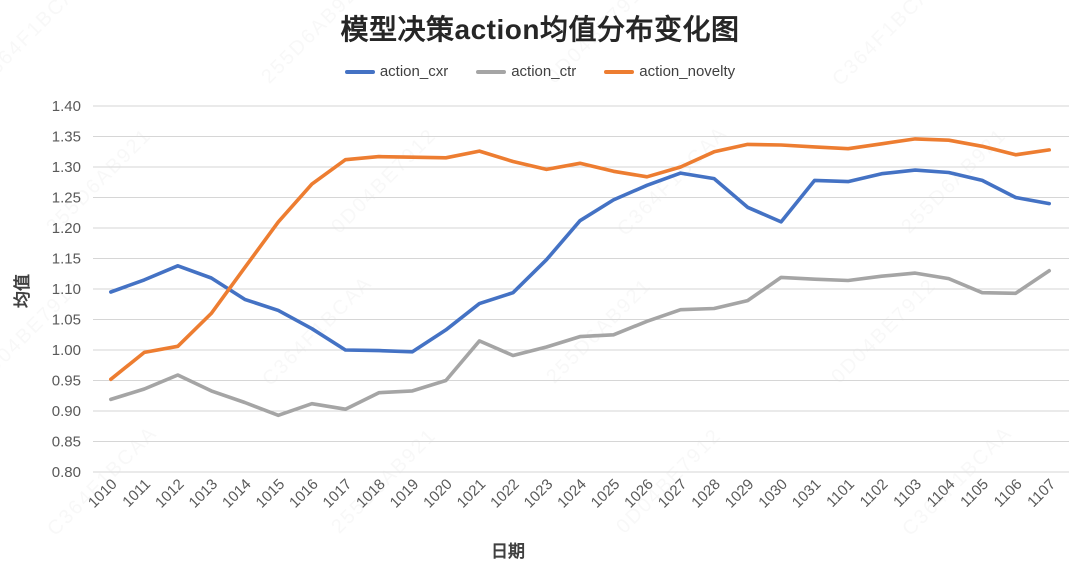 The width and height of the screenshot is (1080, 569). I want to click on x-tick-label: 1104, so click(941, 493).